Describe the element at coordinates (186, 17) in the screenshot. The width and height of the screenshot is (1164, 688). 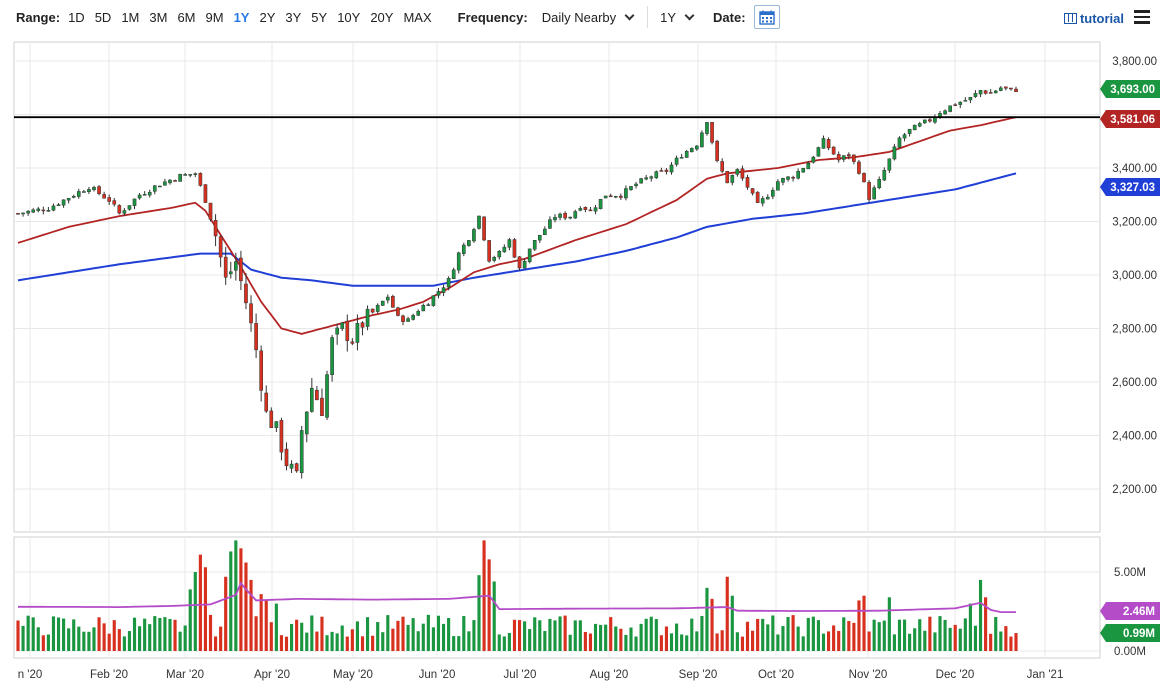
I see `range-button-6m: 6M` at that location.